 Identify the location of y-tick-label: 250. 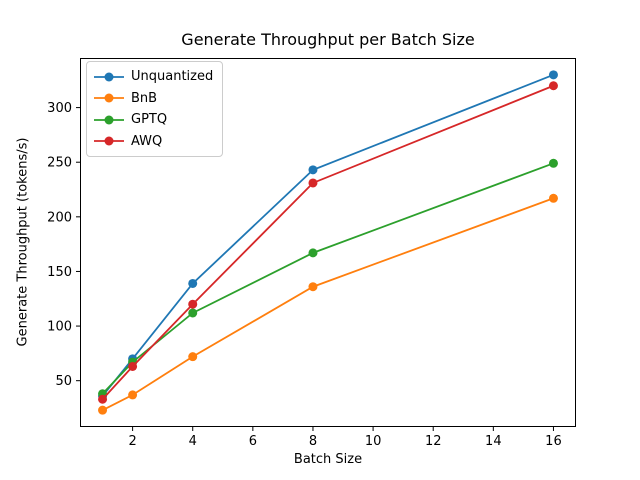
(59, 163).